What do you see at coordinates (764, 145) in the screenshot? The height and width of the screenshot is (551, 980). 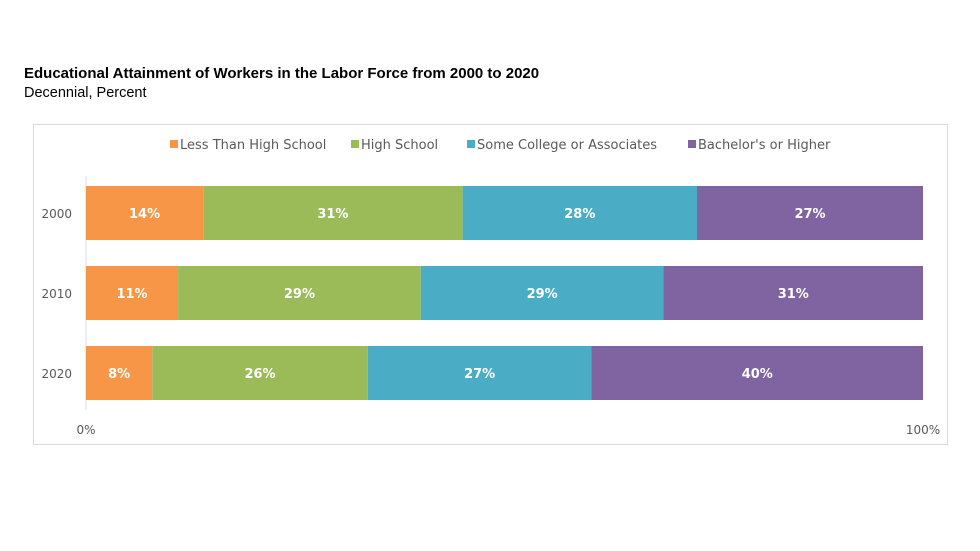 I see `legend-label: Bachelor's or Higher` at bounding box center [764, 145].